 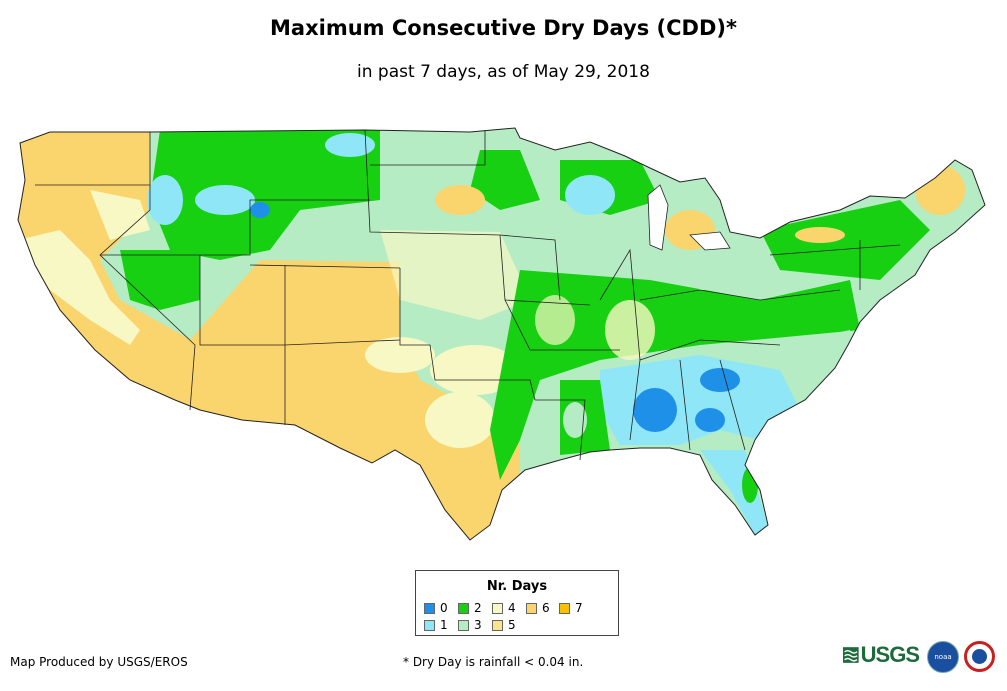 What do you see at coordinates (517, 586) in the screenshot?
I see `legend-title: Nr. Days` at bounding box center [517, 586].